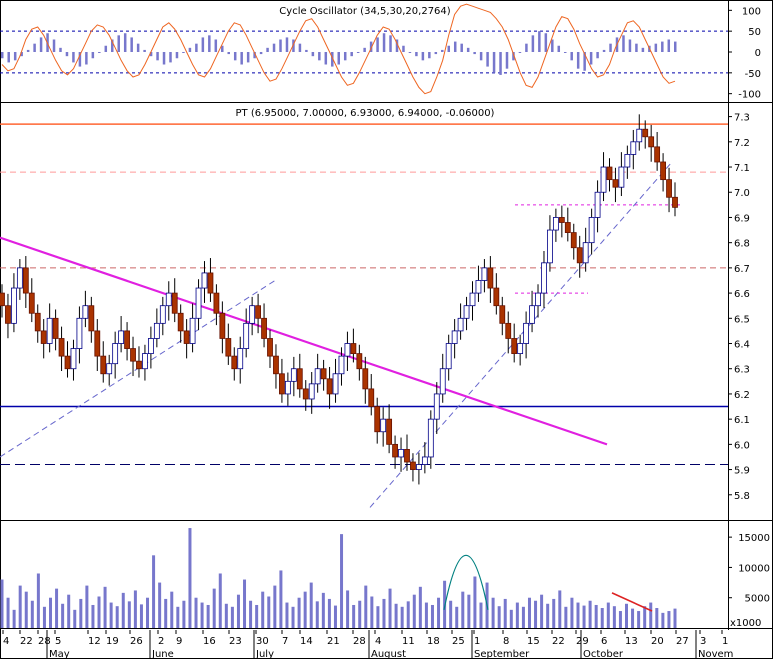 The height and width of the screenshot is (663, 773). Describe the element at coordinates (742, 496) in the screenshot. I see `price-tick-label-15: 5.8` at that location.